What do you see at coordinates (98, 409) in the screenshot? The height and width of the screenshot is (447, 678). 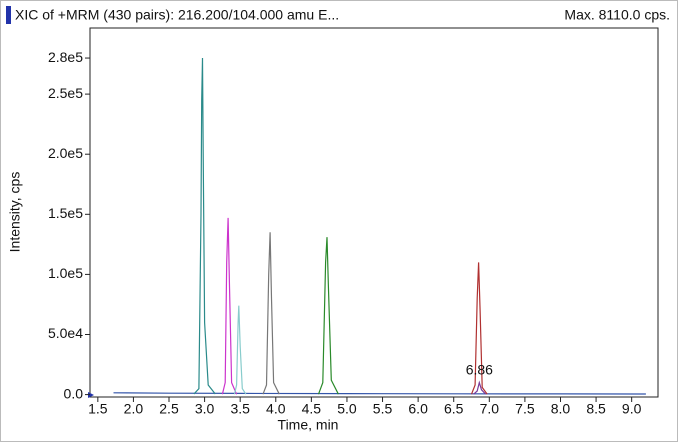 I see `x-tick-label: 1.5` at bounding box center [98, 409].